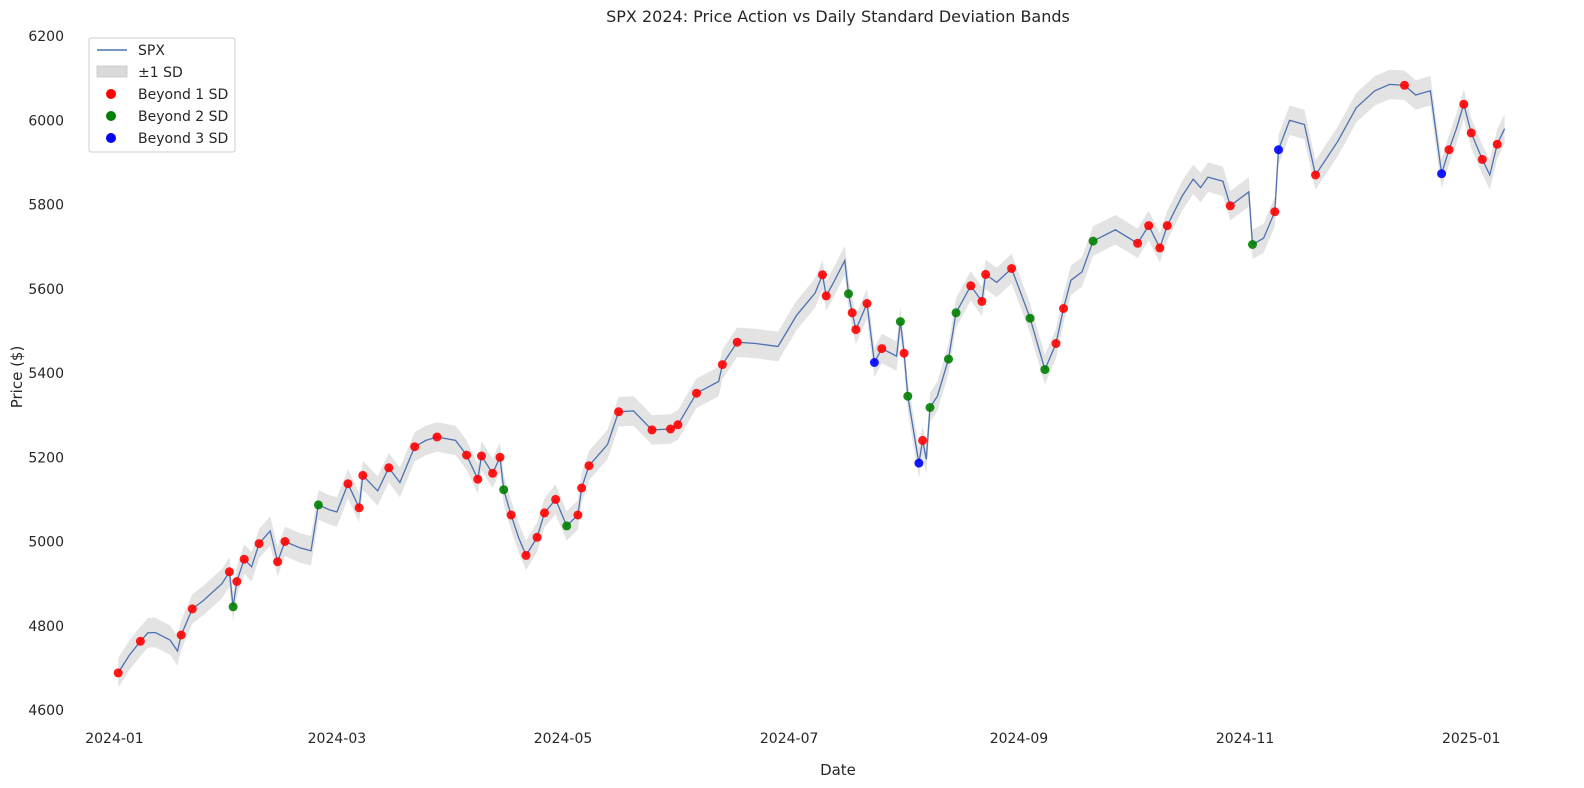  Describe the element at coordinates (1019, 739) in the screenshot. I see `x-tick-label: 2024-09` at that location.